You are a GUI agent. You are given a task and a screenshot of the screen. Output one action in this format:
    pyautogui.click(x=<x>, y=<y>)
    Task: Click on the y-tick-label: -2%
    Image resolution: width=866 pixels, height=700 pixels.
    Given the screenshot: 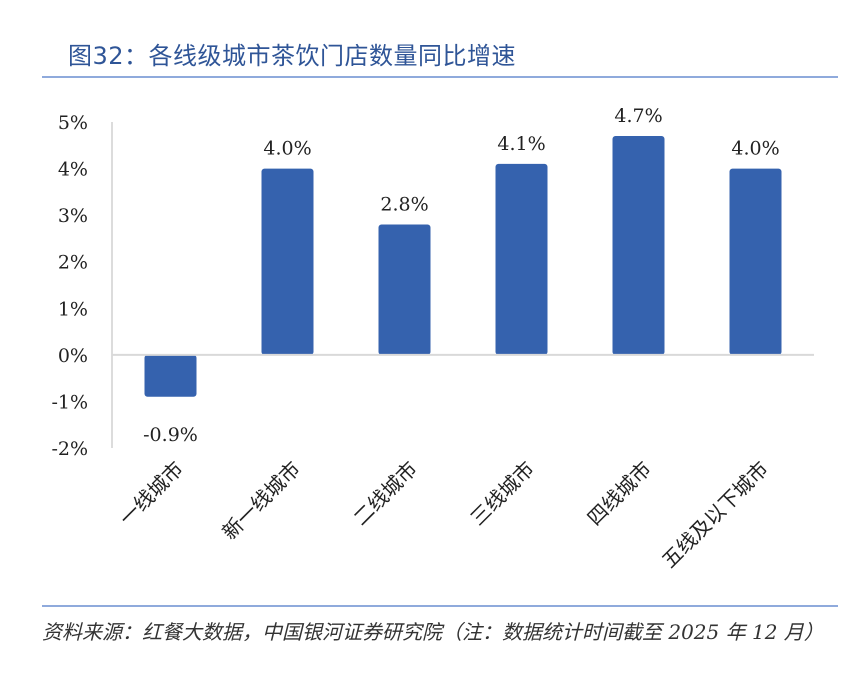 What is the action you would take?
    pyautogui.click(x=69, y=449)
    